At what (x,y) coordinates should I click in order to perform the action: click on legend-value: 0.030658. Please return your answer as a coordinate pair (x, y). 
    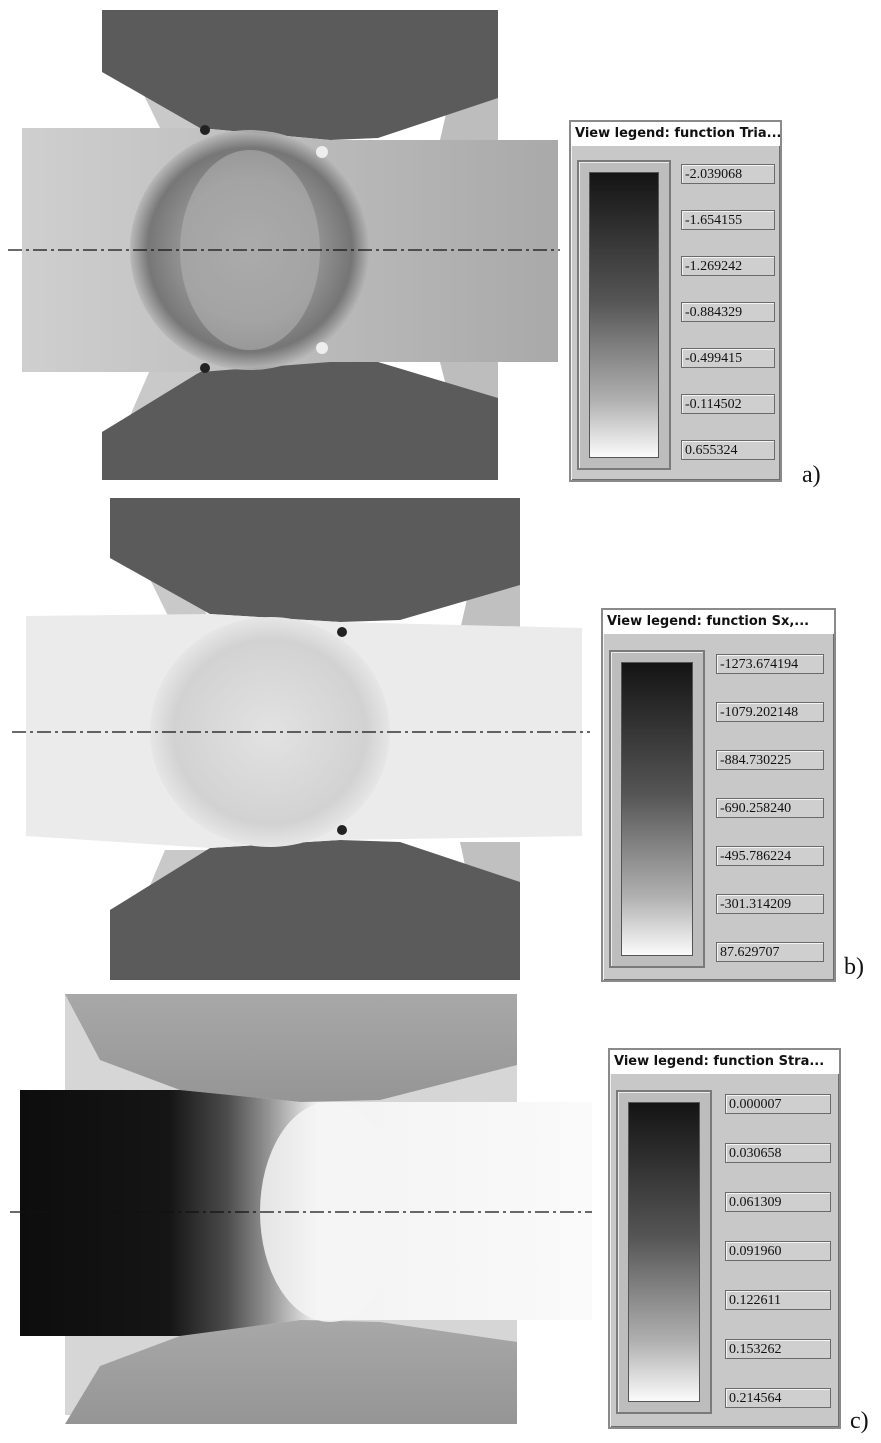
    Looking at the image, I should click on (778, 1153).